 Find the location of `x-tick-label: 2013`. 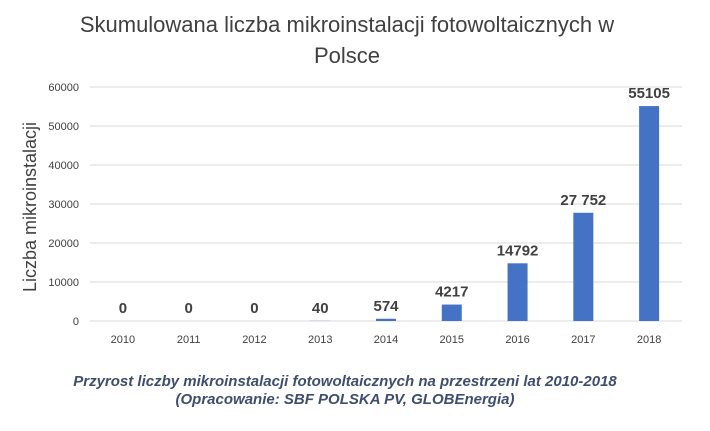

x-tick-label: 2013 is located at coordinates (320, 340).